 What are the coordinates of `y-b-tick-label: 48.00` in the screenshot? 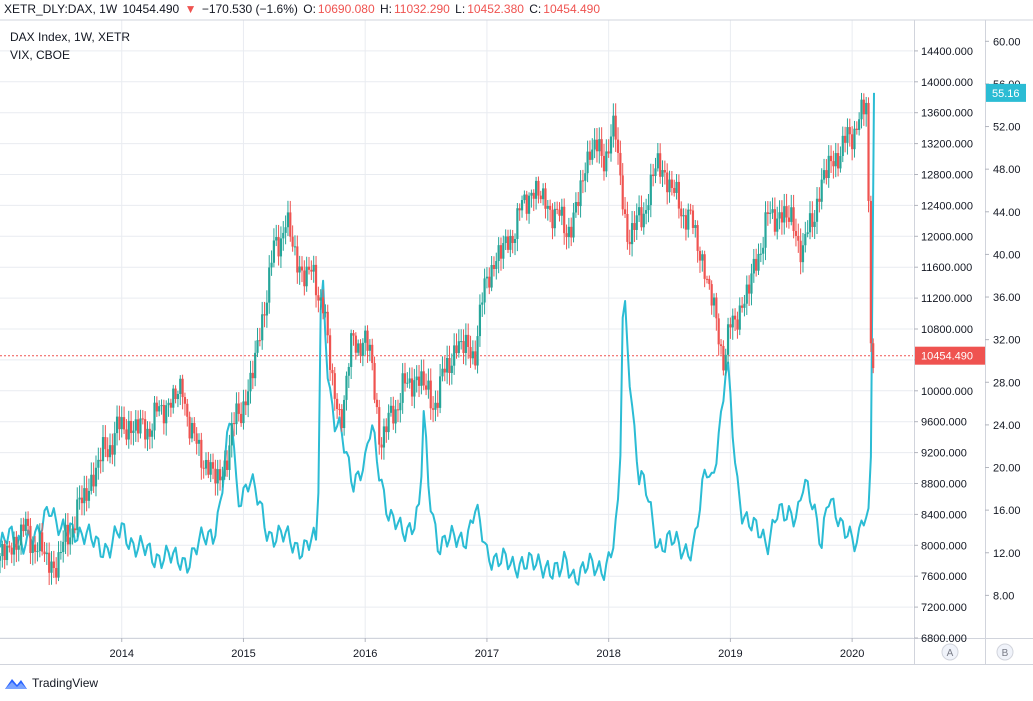 It's located at (1007, 170).